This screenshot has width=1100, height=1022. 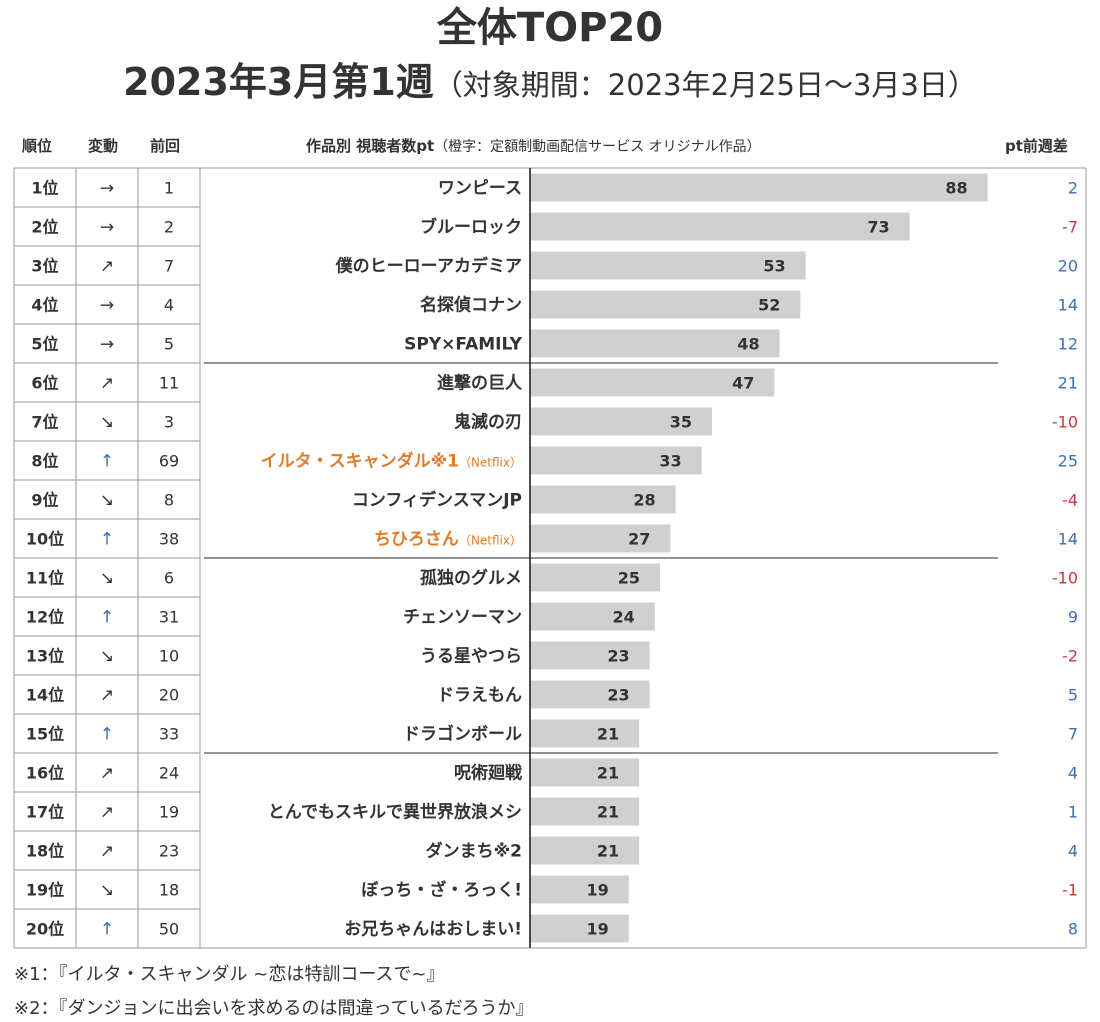 What do you see at coordinates (463, 345) in the screenshot?
I see `series-title-text: SPY×FAMILY` at bounding box center [463, 345].